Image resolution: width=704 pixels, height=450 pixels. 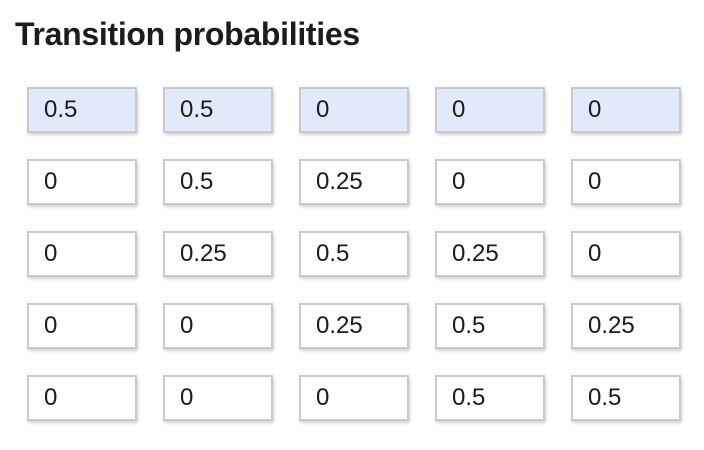 What do you see at coordinates (82, 254) in the screenshot?
I see `matrix-cell-r3-c1` at bounding box center [82, 254].